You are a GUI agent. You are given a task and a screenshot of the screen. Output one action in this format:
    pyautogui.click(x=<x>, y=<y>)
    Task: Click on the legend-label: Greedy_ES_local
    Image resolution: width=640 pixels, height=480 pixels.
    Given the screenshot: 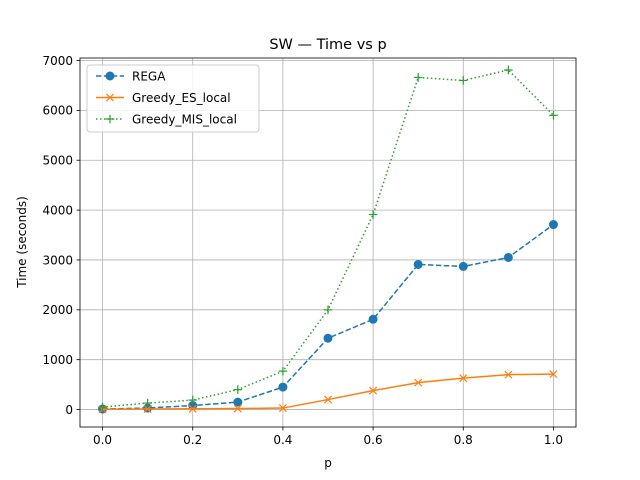 What is the action you would take?
    pyautogui.click(x=181, y=98)
    